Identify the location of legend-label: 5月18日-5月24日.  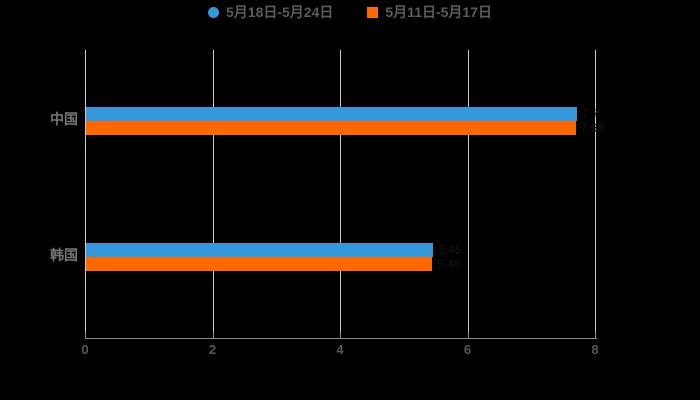
(280, 12).